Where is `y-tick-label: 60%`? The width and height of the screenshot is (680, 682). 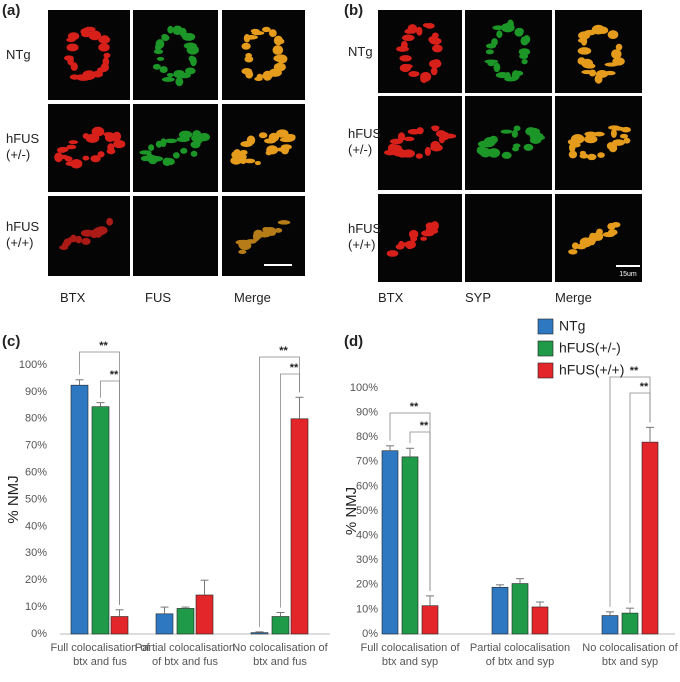 y-tick-label: 60% is located at coordinates (367, 486).